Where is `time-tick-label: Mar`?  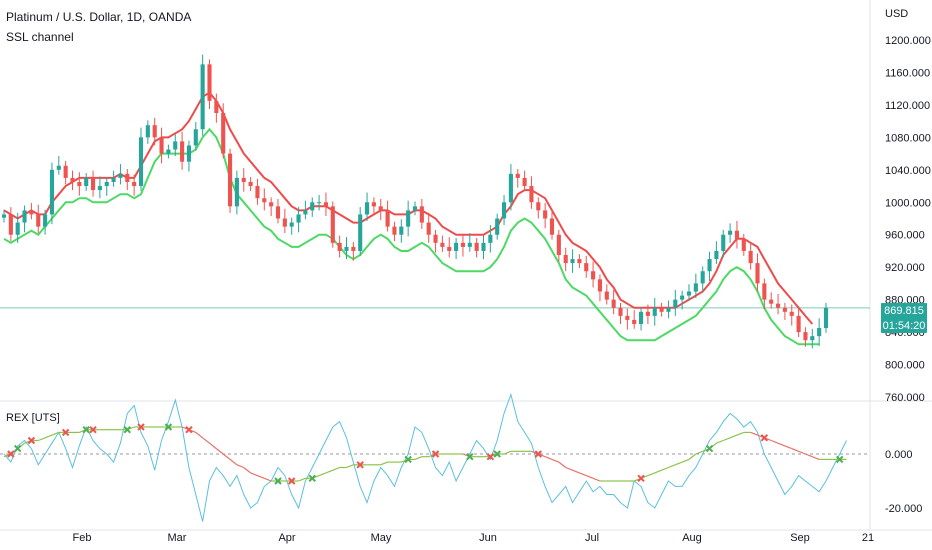 time-tick-label: Mar is located at coordinates (177, 538).